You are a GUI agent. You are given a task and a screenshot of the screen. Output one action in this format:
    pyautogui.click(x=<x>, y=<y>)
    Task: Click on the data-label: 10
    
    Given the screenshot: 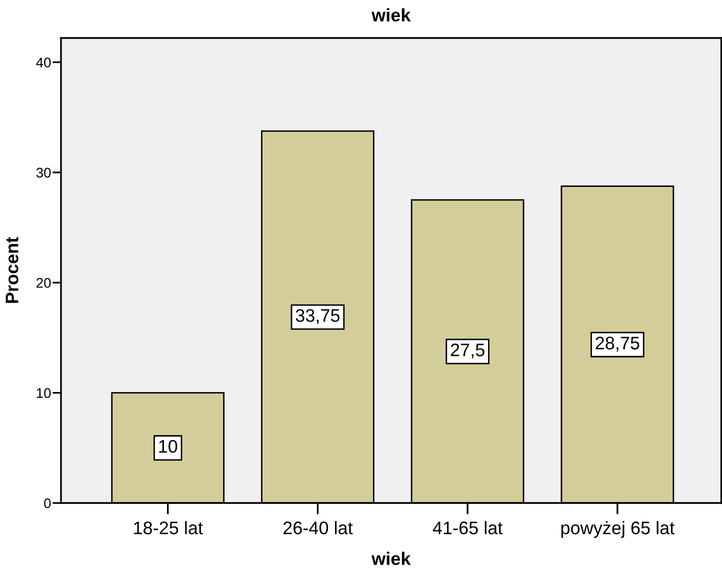 What is the action you would take?
    pyautogui.click(x=168, y=446)
    